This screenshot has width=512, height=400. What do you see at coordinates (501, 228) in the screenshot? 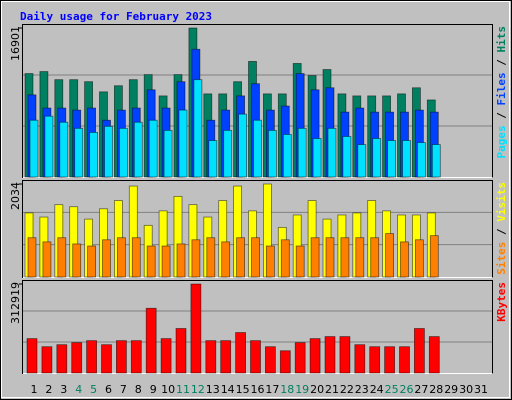
I see `legend: Sites / Visits` at bounding box center [501, 228].